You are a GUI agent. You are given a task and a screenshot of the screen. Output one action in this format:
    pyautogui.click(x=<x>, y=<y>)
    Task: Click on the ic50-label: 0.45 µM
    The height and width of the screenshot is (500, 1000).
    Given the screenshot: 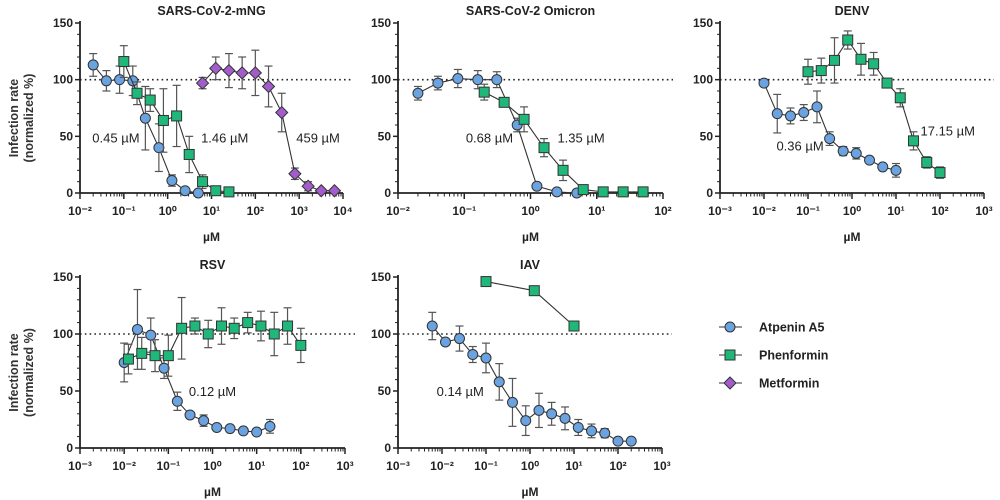 What is the action you would take?
    pyautogui.click(x=115, y=137)
    